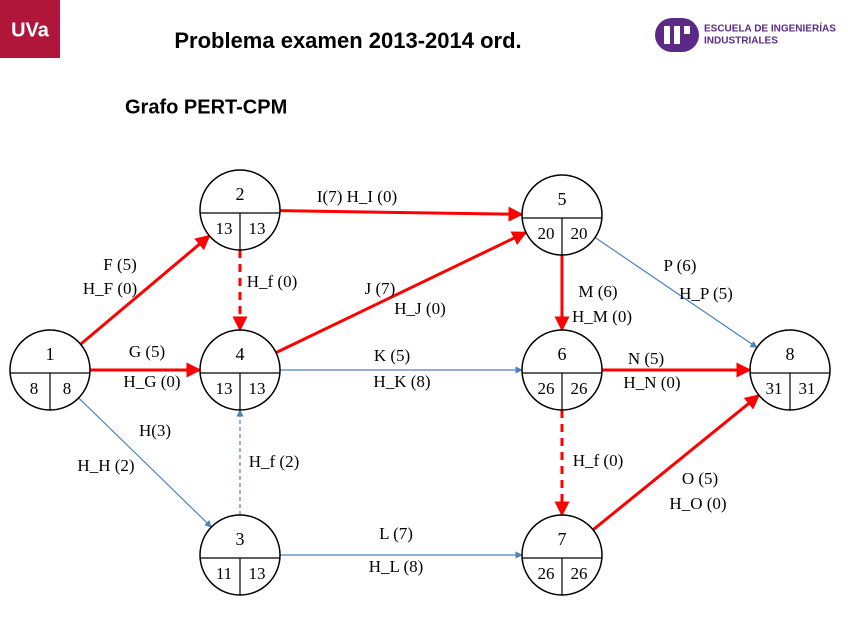 The width and height of the screenshot is (848, 636). What do you see at coordinates (706, 293) in the screenshot?
I see `edge-label: H_P (5)` at bounding box center [706, 293].